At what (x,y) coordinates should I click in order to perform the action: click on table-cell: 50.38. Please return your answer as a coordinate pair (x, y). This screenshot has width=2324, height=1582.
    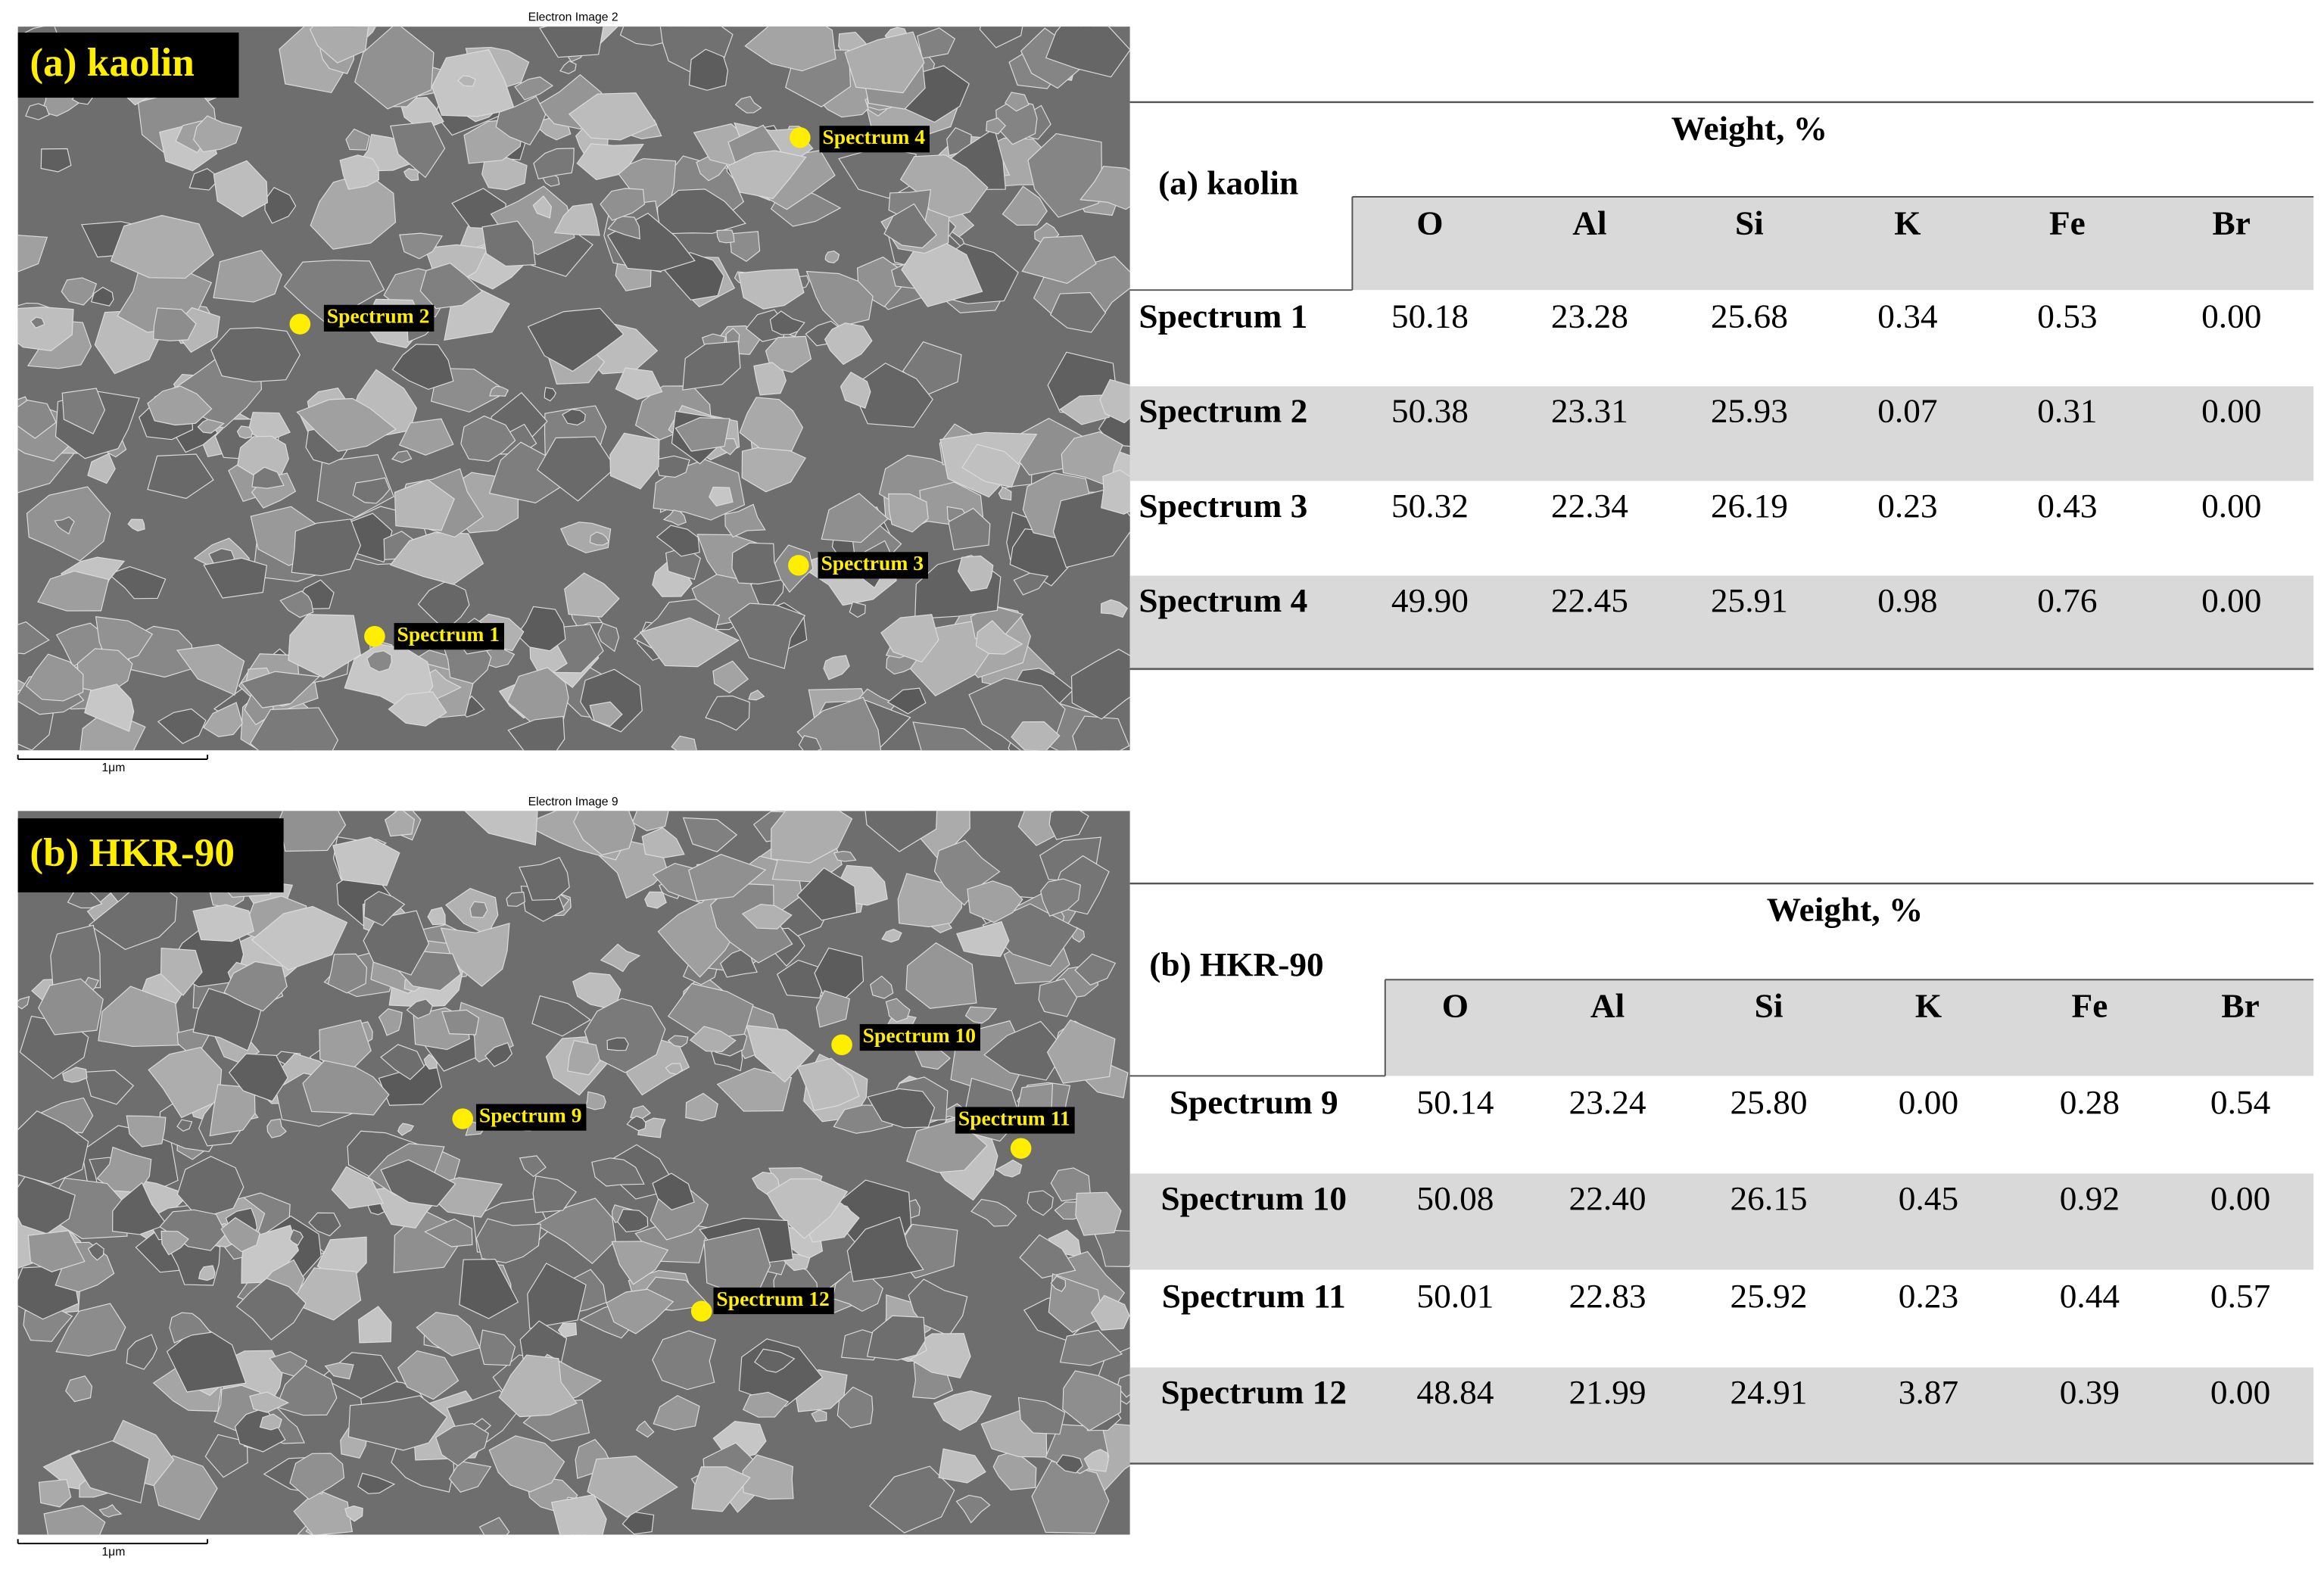
    Looking at the image, I should click on (1430, 411).